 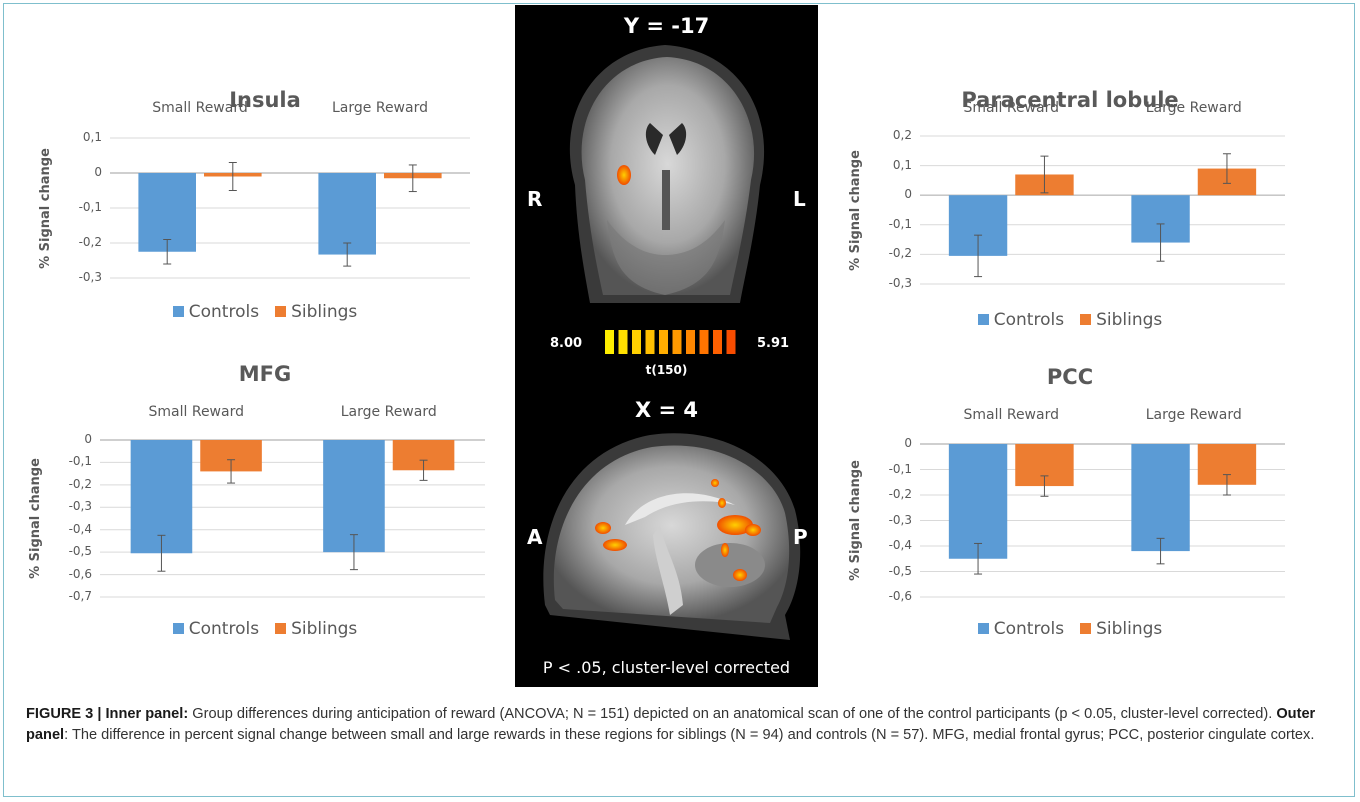 I want to click on chart-title: Paracentral lobule, so click(x=1070, y=100).